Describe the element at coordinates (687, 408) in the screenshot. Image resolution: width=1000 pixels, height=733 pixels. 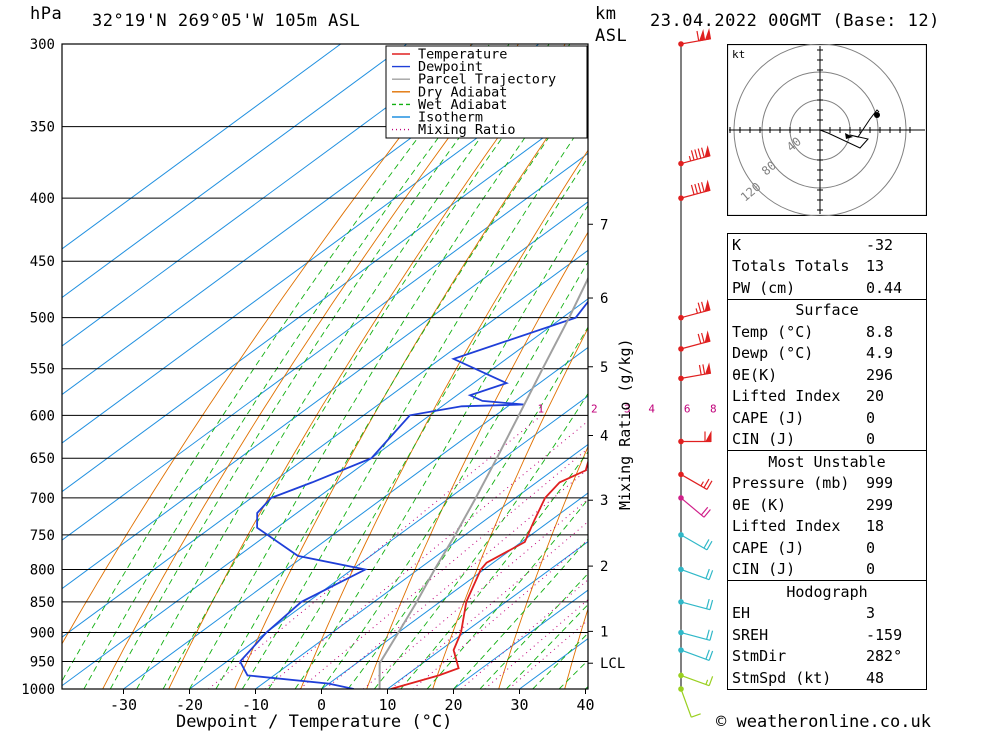
I see `mixing-ratio-label: 6` at that location.